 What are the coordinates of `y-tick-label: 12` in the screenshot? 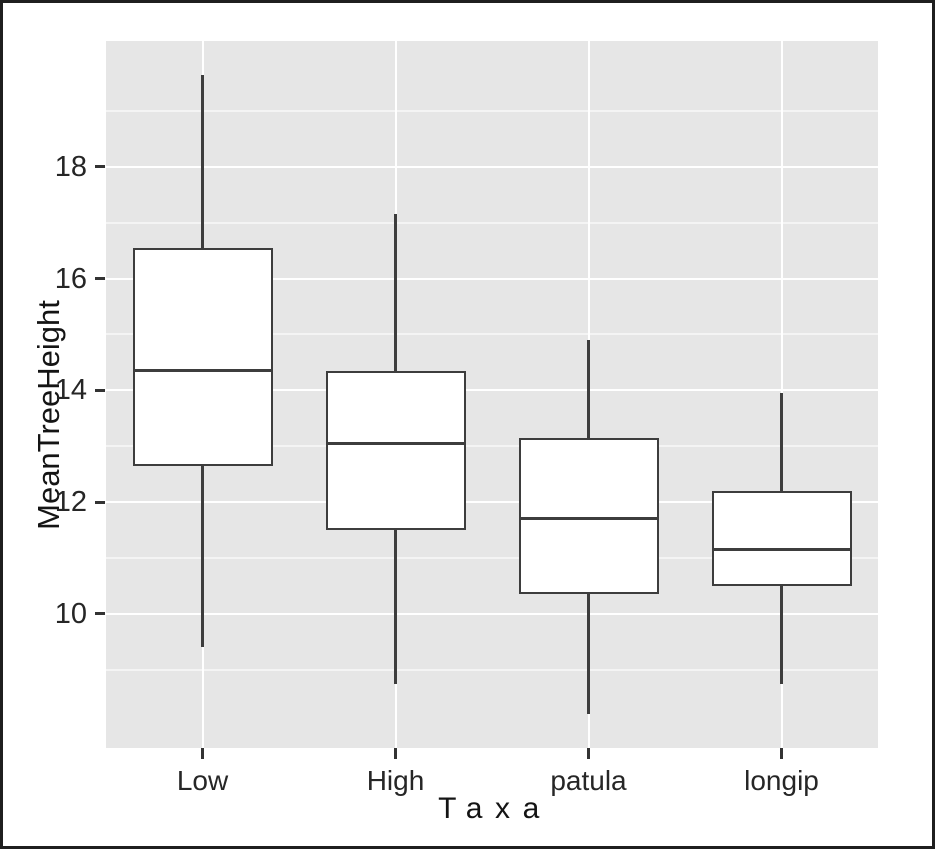 It's located at (70, 502).